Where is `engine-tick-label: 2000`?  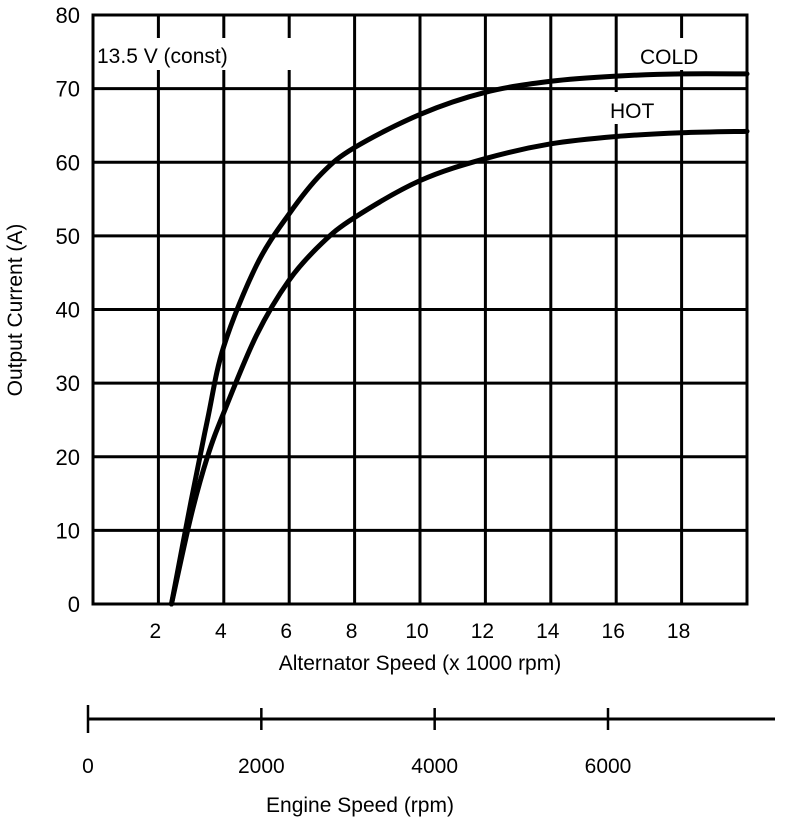 engine-tick-label: 2000 is located at coordinates (261, 766).